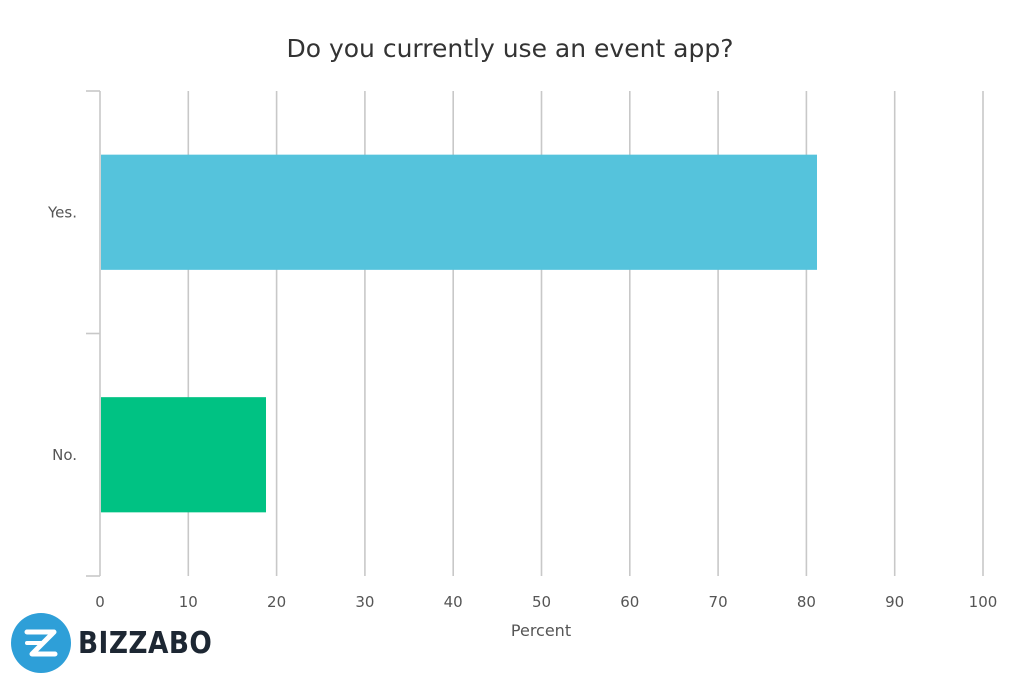 This screenshot has width=1024, height=683. I want to click on x-tick-labels: 0 10 20 30 40 50 60 70 80 90 100, so click(546, 602).